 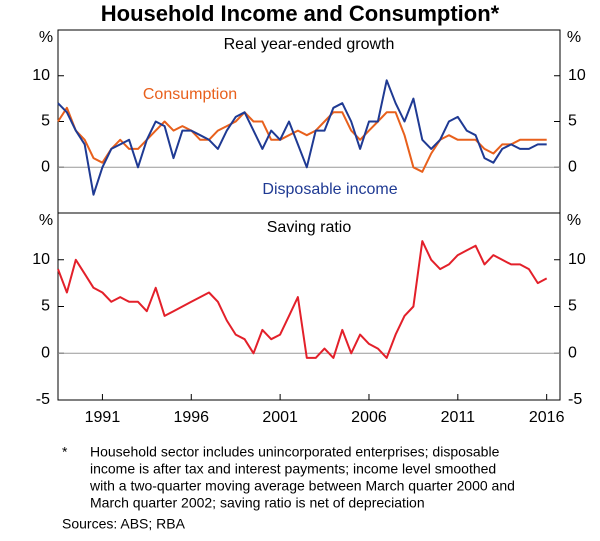 I want to click on x-tick-label: 1996, so click(x=191, y=417).